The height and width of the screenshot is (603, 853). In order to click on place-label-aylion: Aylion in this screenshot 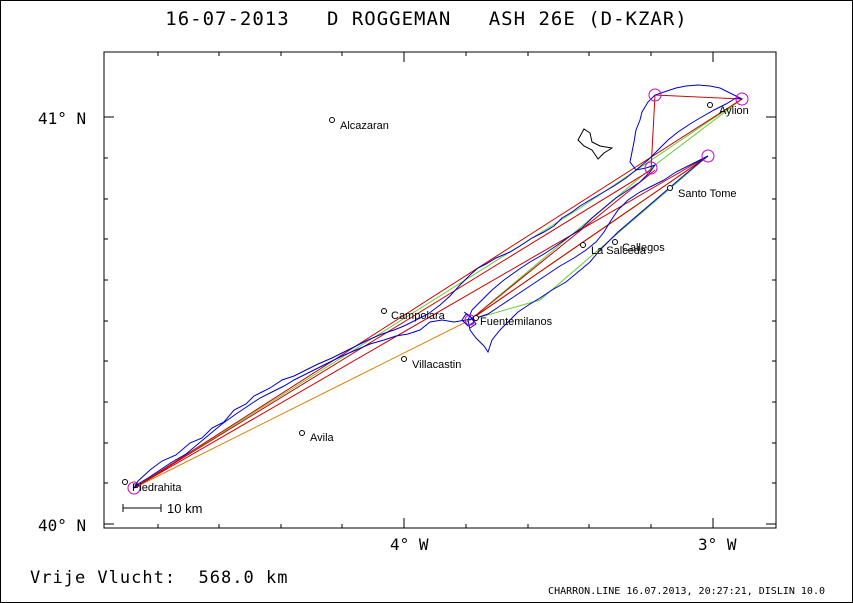, I will do `click(734, 111)`.